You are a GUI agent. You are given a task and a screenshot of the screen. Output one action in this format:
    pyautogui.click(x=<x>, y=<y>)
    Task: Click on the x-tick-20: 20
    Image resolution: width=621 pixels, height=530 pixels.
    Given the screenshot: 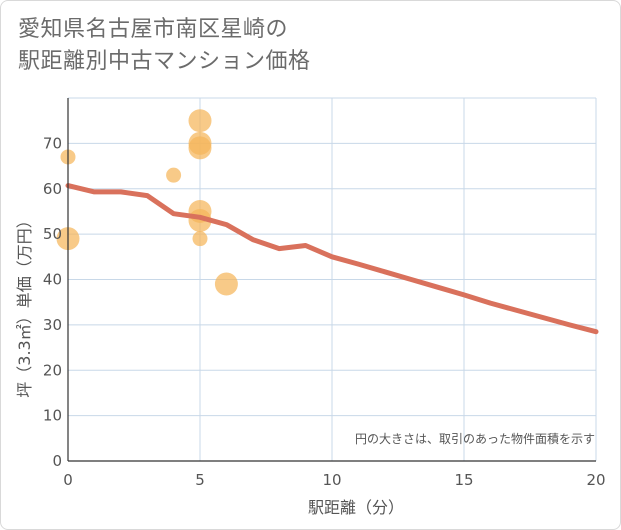 What is the action you would take?
    pyautogui.click(x=595, y=480)
    